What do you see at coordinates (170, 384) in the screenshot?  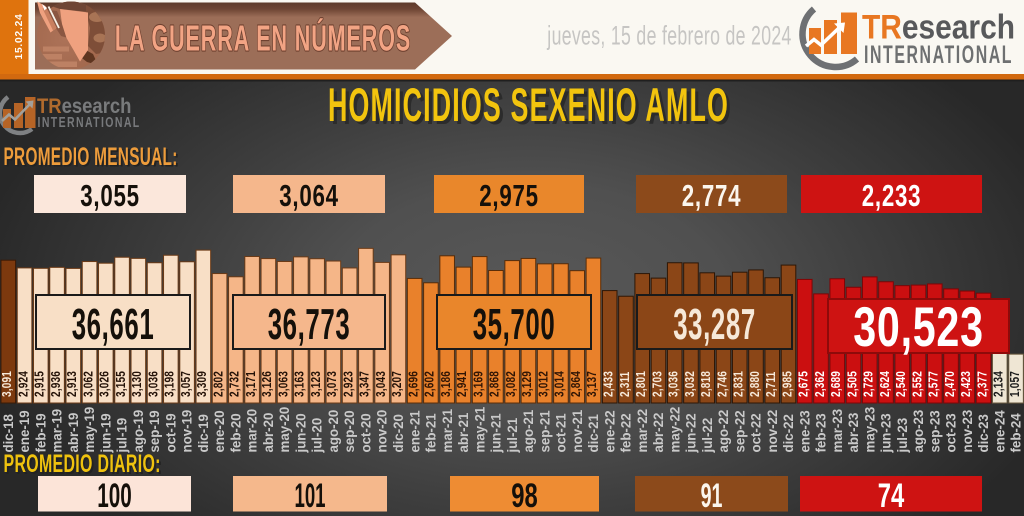 I see `svg-text: 3,198` at bounding box center [170, 384].